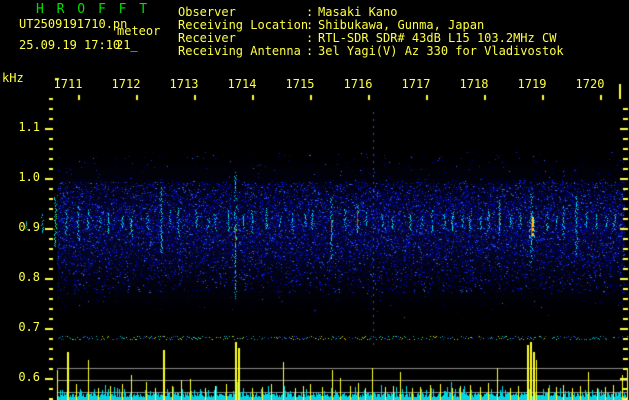  I want to click on info-label: Receiving Antenna, so click(239, 51).